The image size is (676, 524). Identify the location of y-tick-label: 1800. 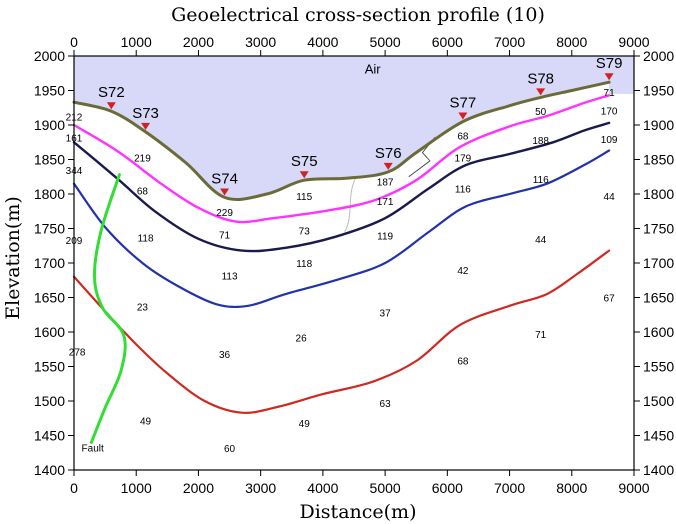
(49, 194).